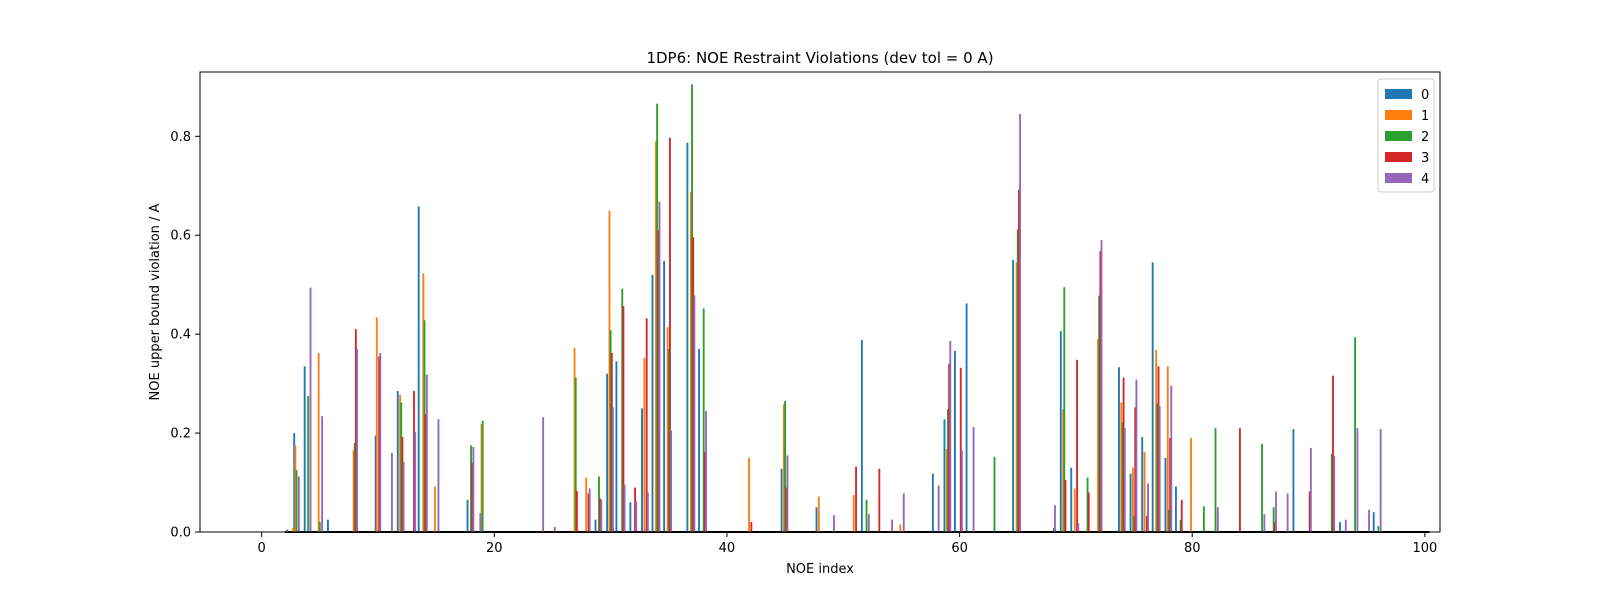 The width and height of the screenshot is (1600, 604). I want to click on y-tick-label: 0.6, so click(180, 236).